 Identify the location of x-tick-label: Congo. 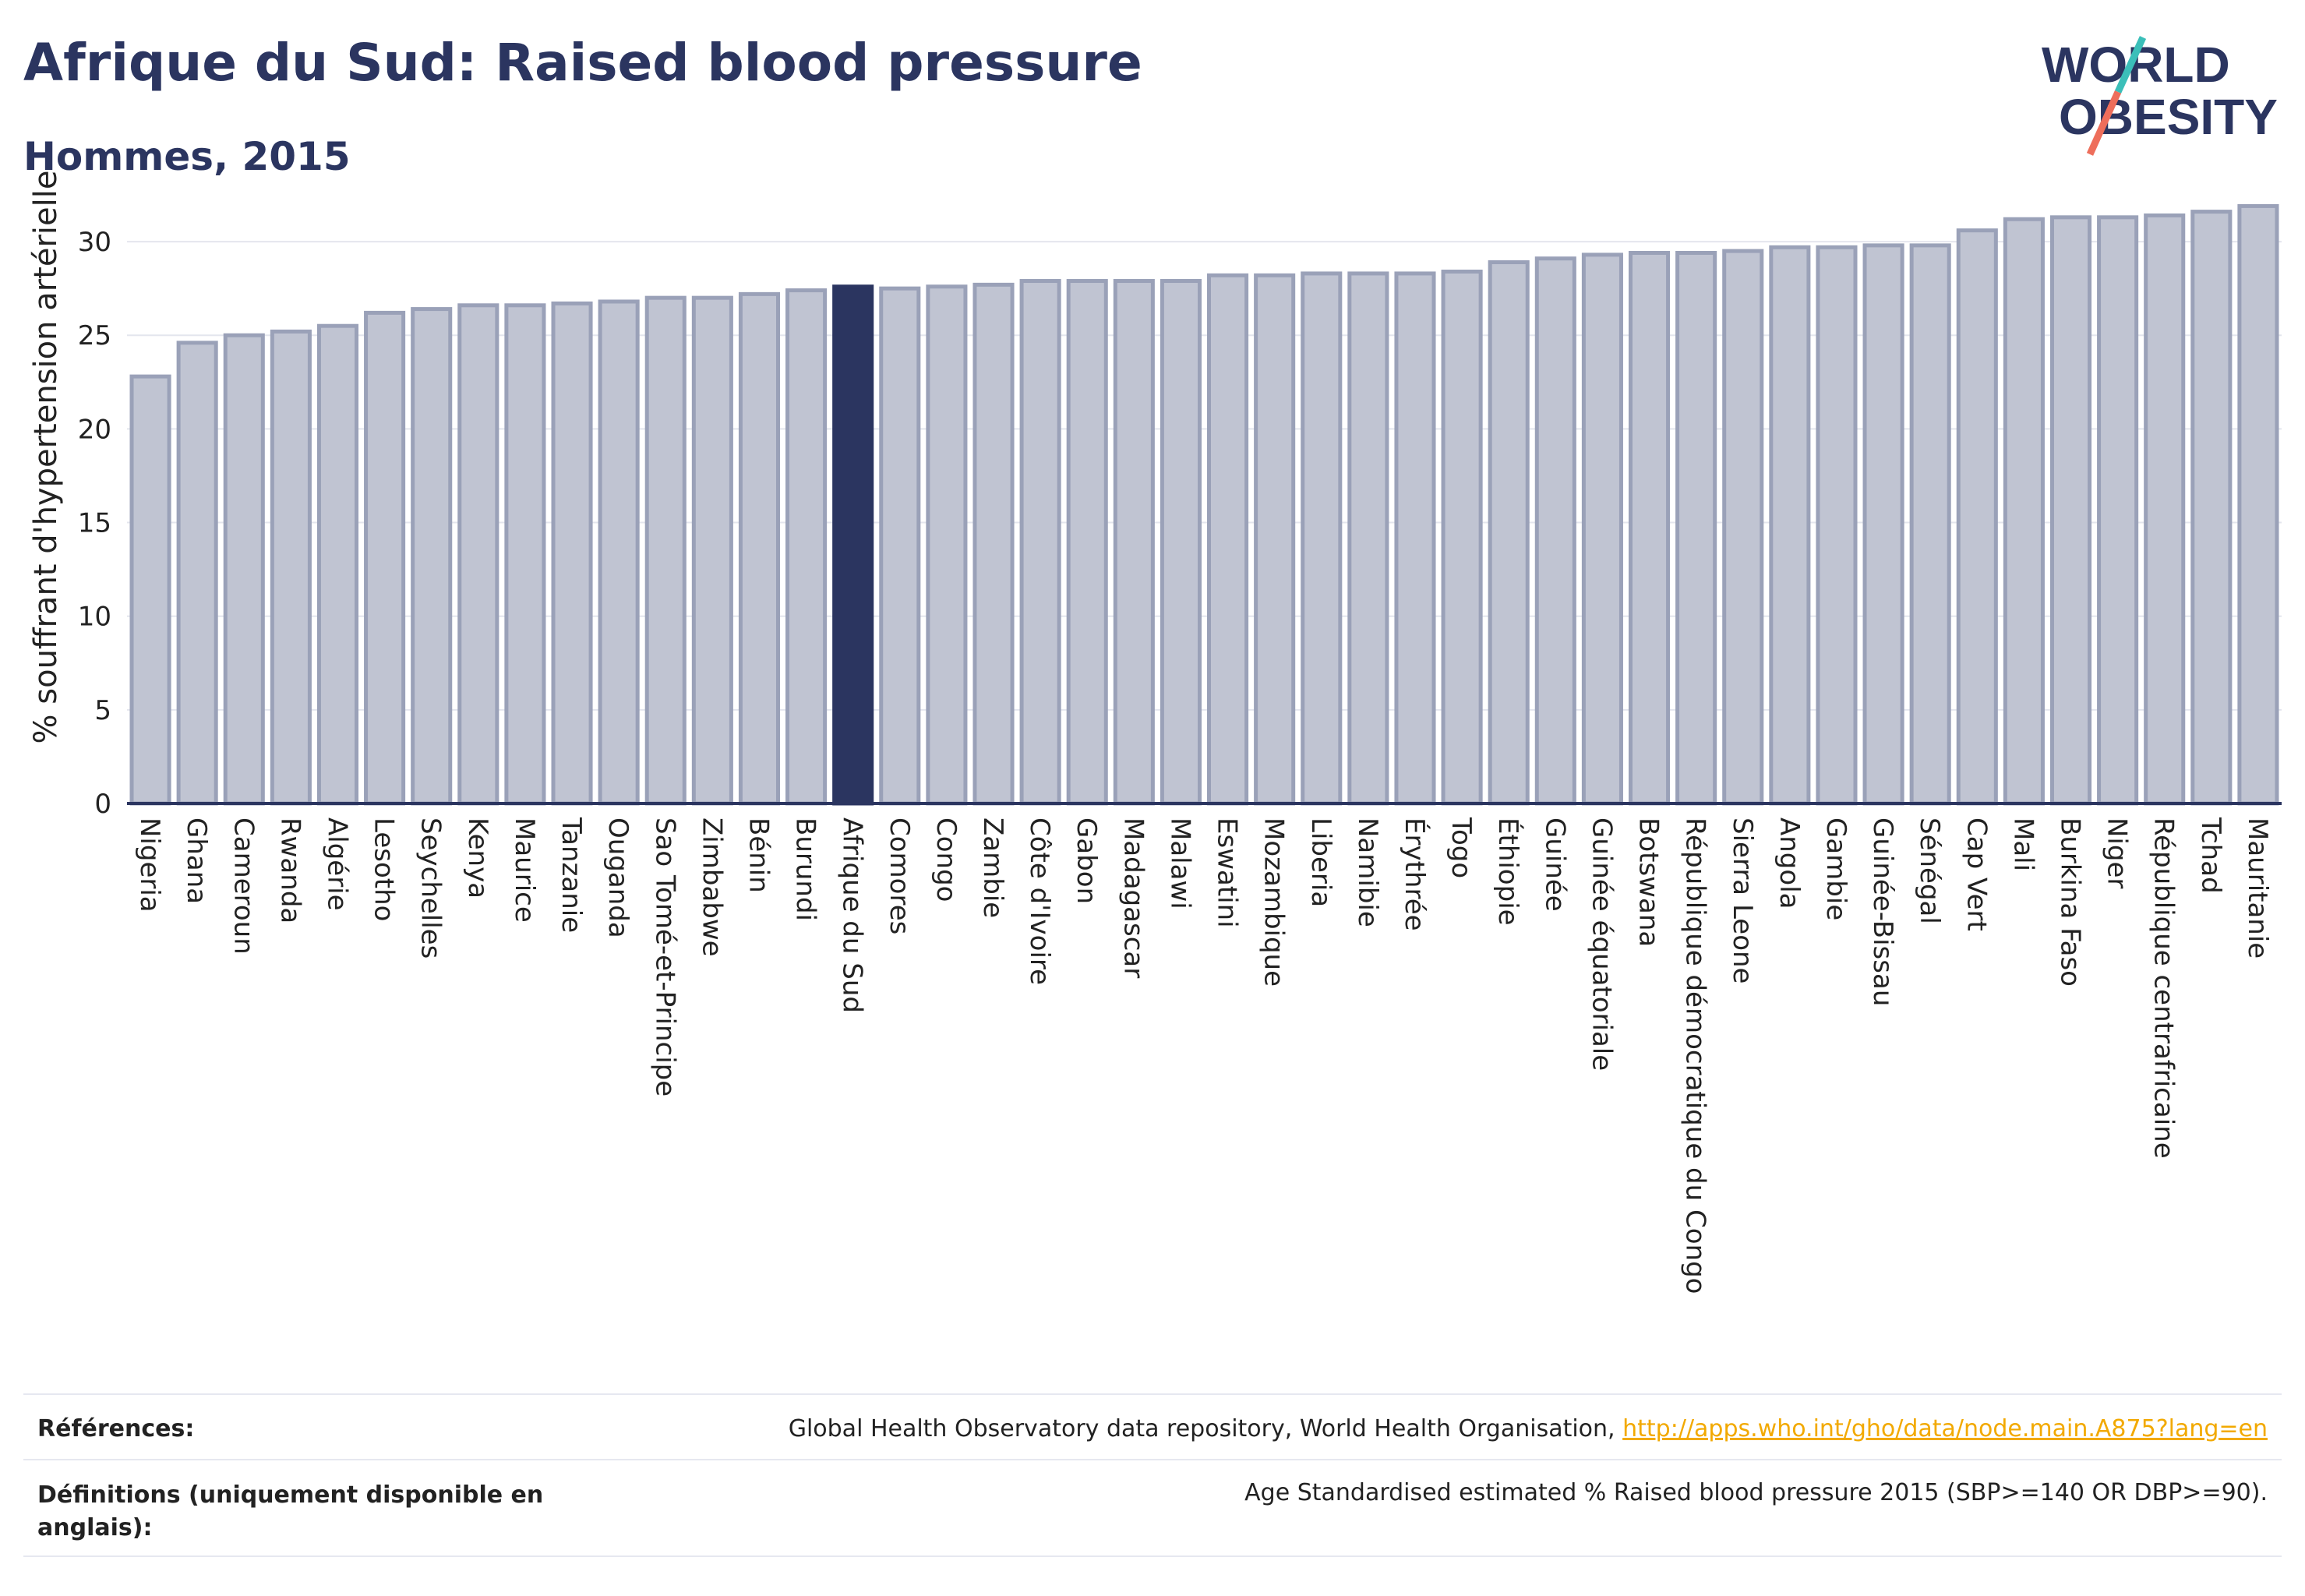
(946, 859).